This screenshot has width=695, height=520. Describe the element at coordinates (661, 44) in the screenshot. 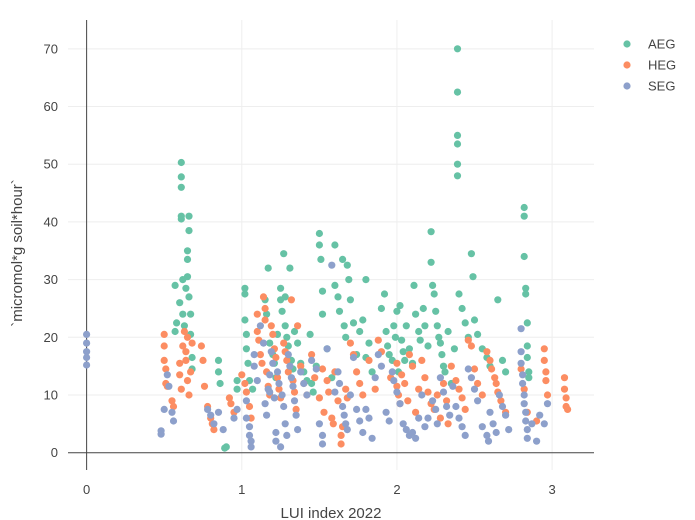

I see `legend-label: AEG` at that location.